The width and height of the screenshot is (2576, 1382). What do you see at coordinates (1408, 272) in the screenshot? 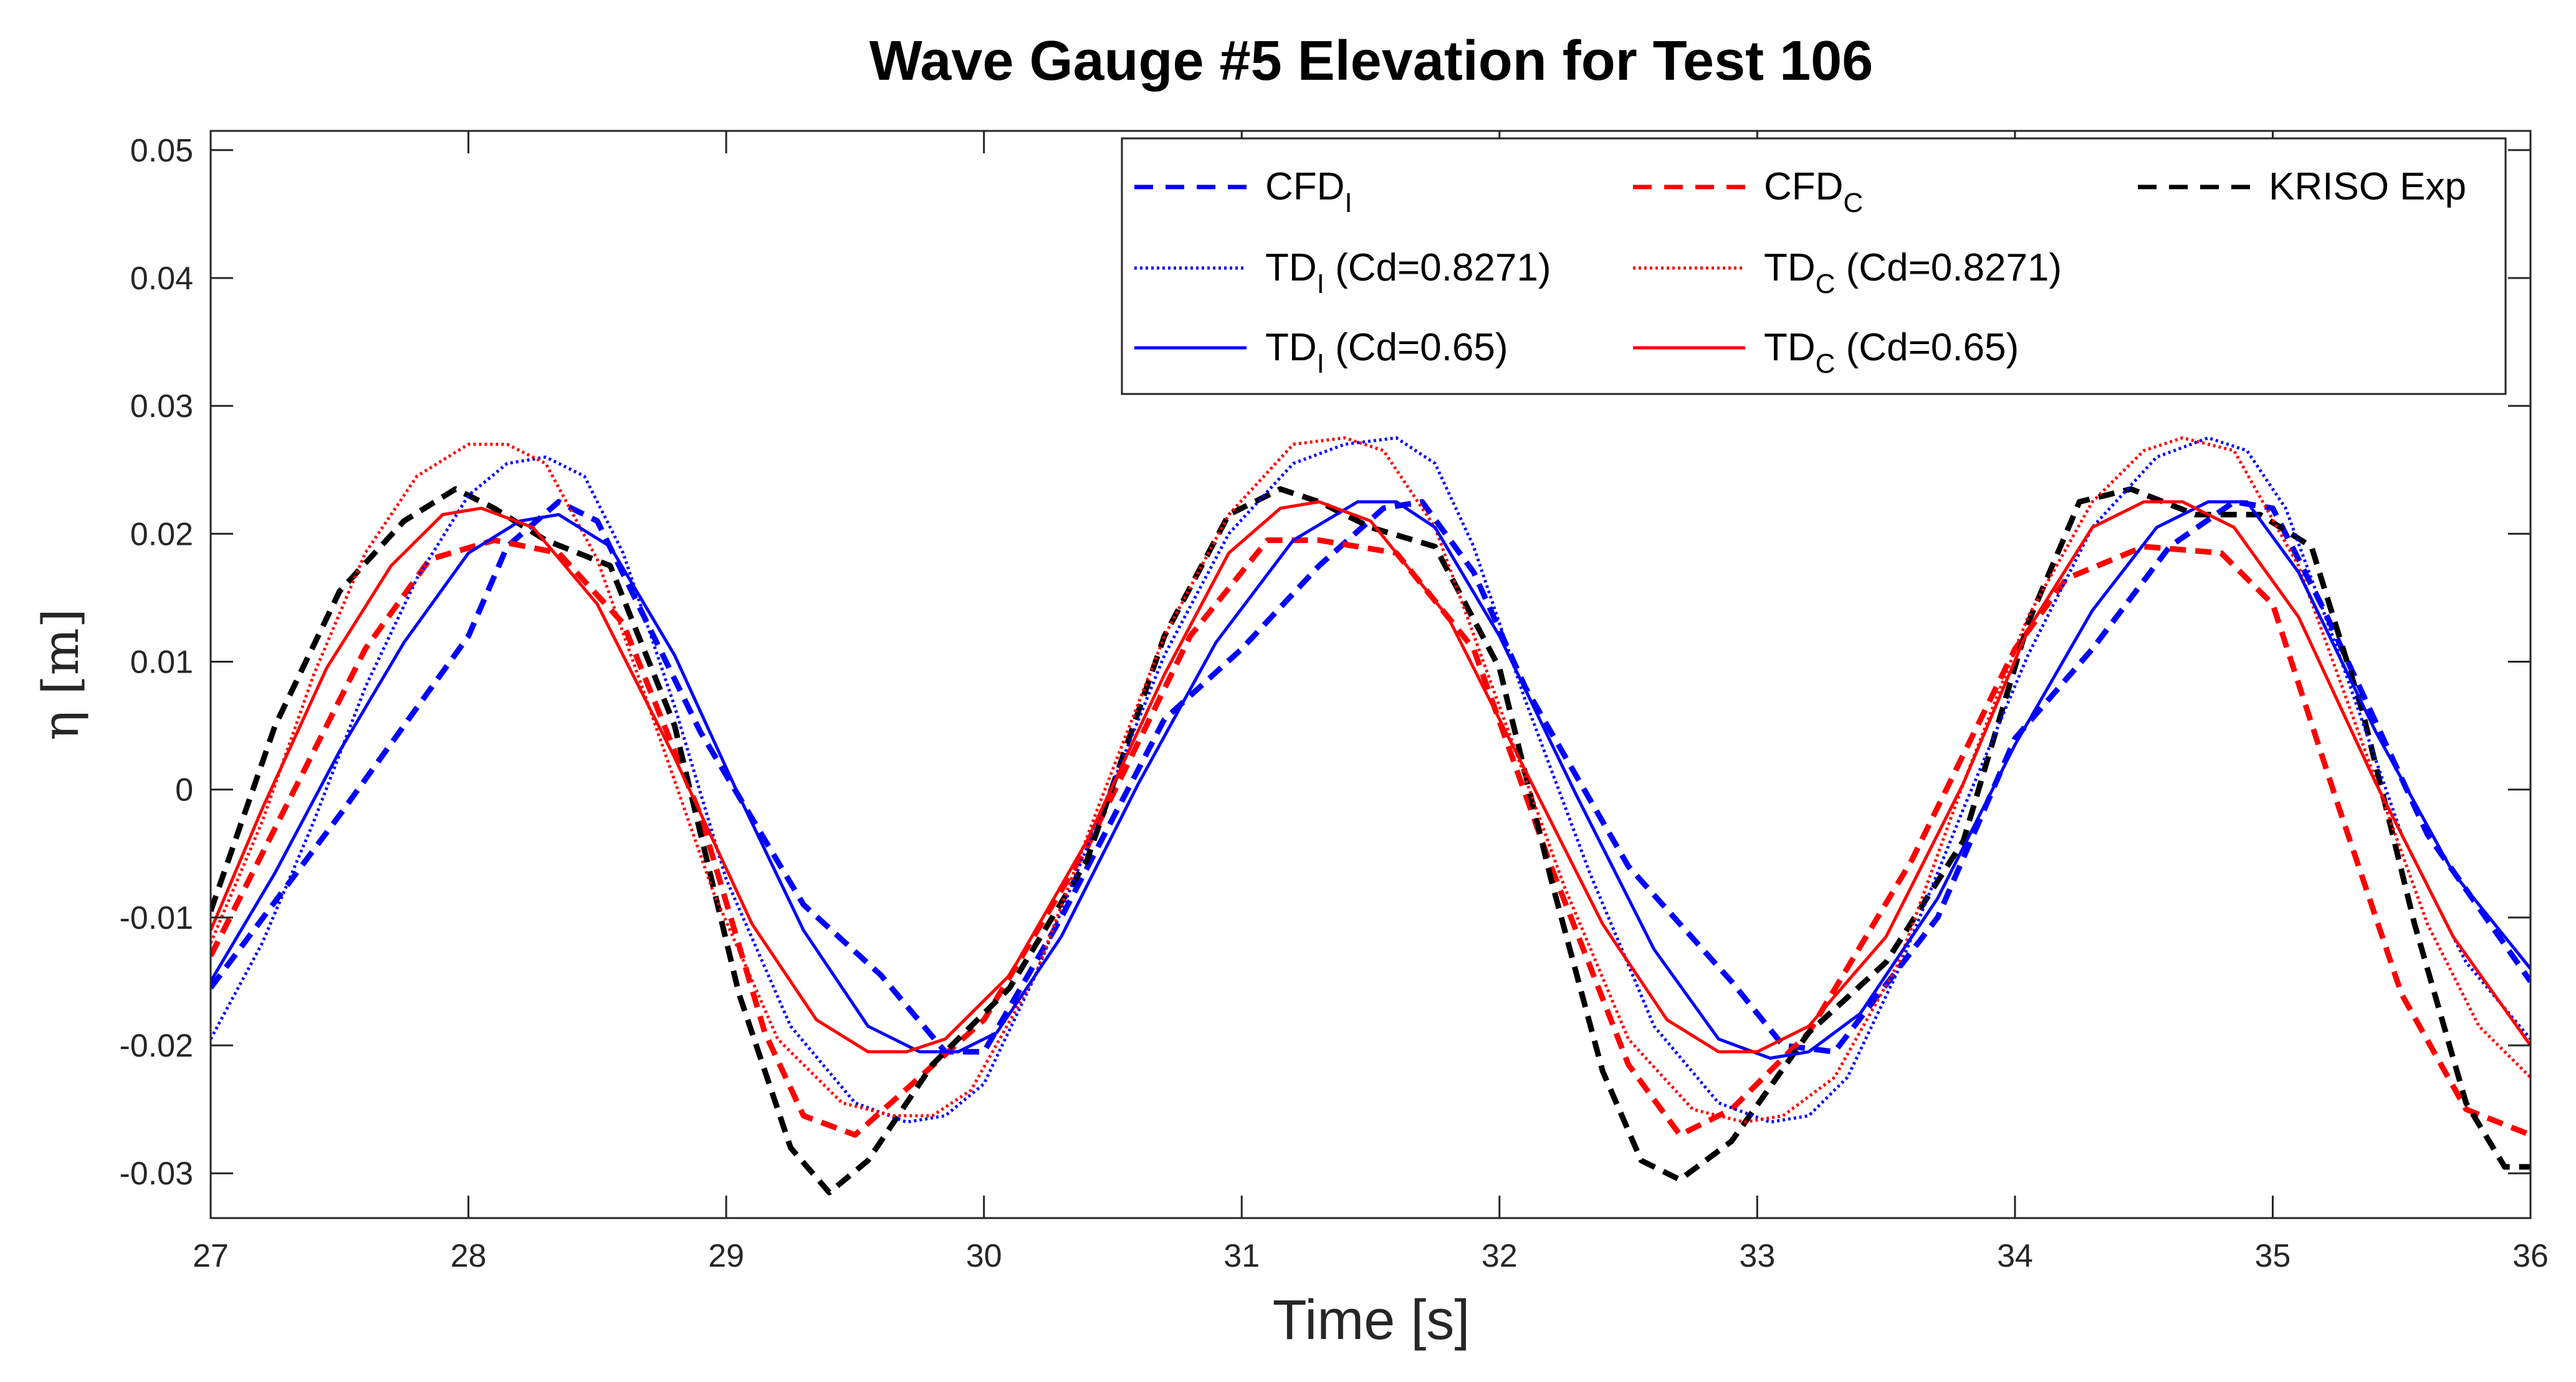
I see `legend-label-td-i-08271: TDI (Cd=0.8271)` at bounding box center [1408, 272].